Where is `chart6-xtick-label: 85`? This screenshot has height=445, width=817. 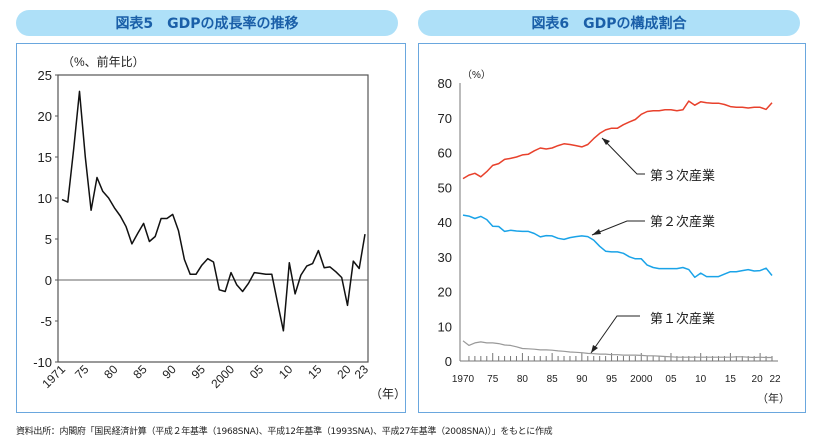
chart6-xtick-label: 85 is located at coordinates (553, 379).